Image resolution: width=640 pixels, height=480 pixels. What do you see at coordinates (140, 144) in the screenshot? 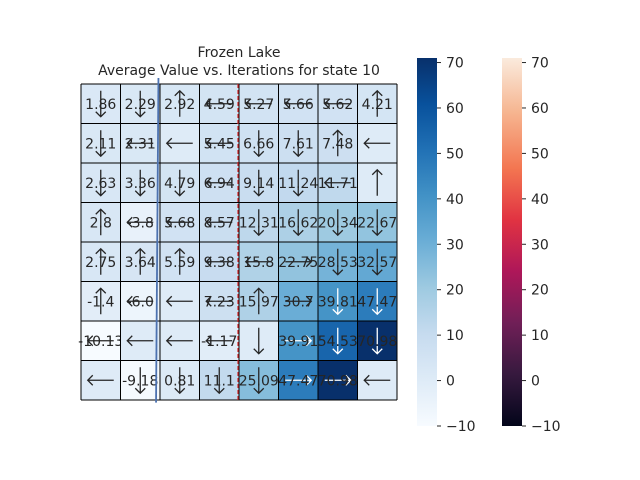
I see `cell-value-label: 2.31` at bounding box center [140, 144].